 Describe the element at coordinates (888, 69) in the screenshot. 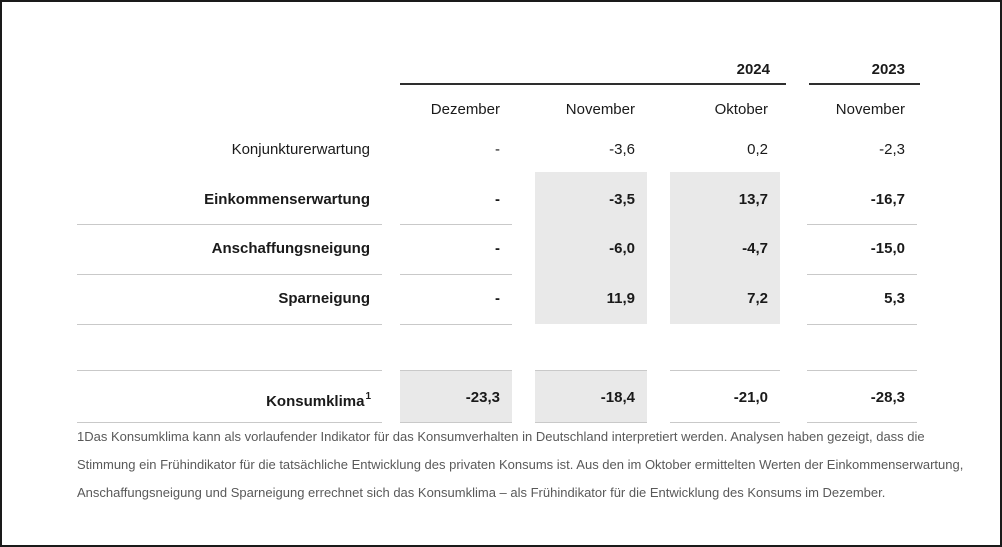

I see `year-header-2023: 2023` at that location.